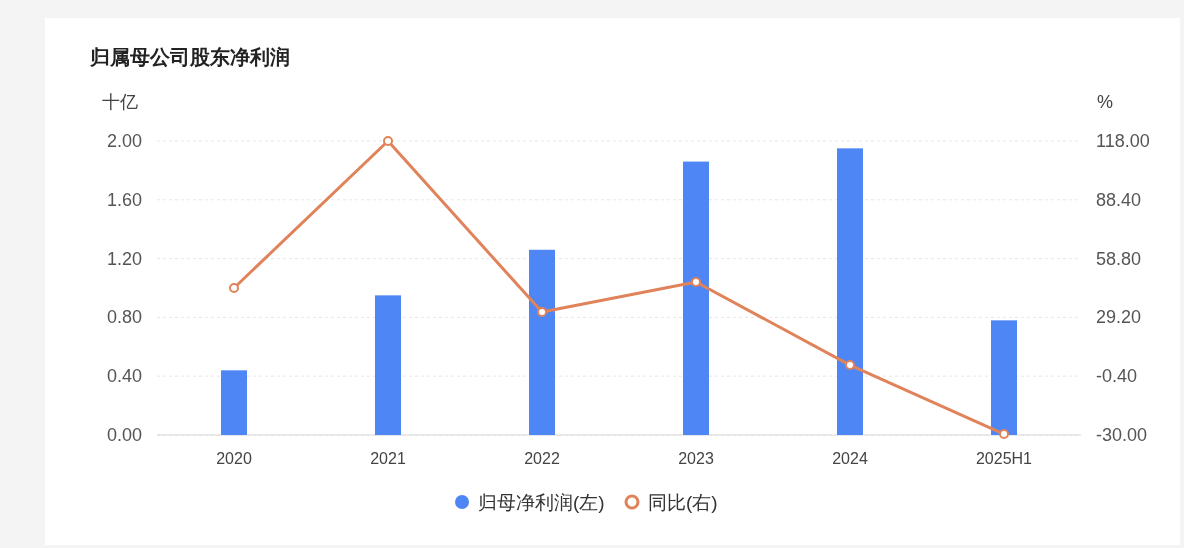  Describe the element at coordinates (124, 317) in the screenshot. I see `y-tick-label: 0.80` at that location.